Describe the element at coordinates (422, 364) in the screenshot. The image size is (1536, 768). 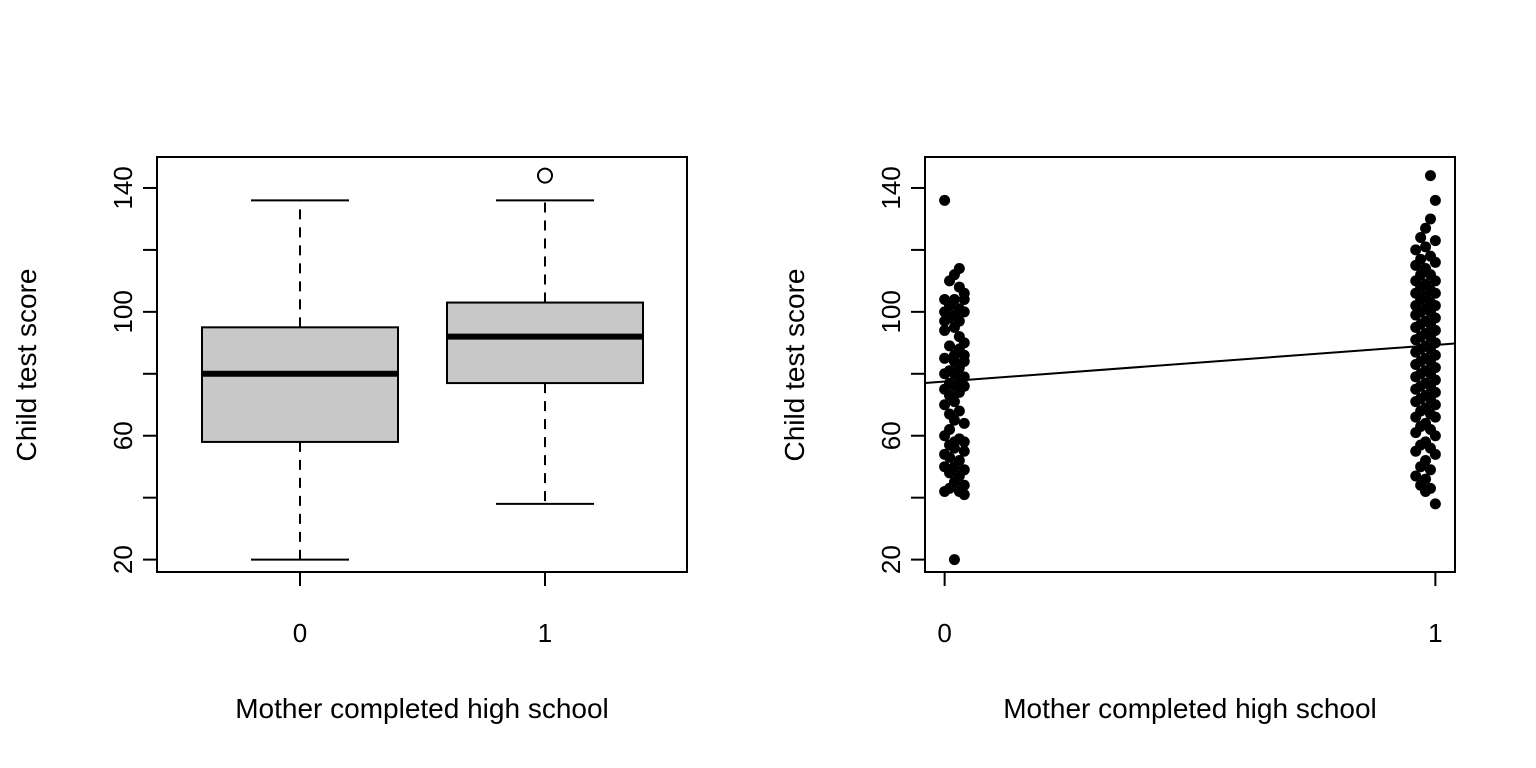
I see `box-marks` at that location.